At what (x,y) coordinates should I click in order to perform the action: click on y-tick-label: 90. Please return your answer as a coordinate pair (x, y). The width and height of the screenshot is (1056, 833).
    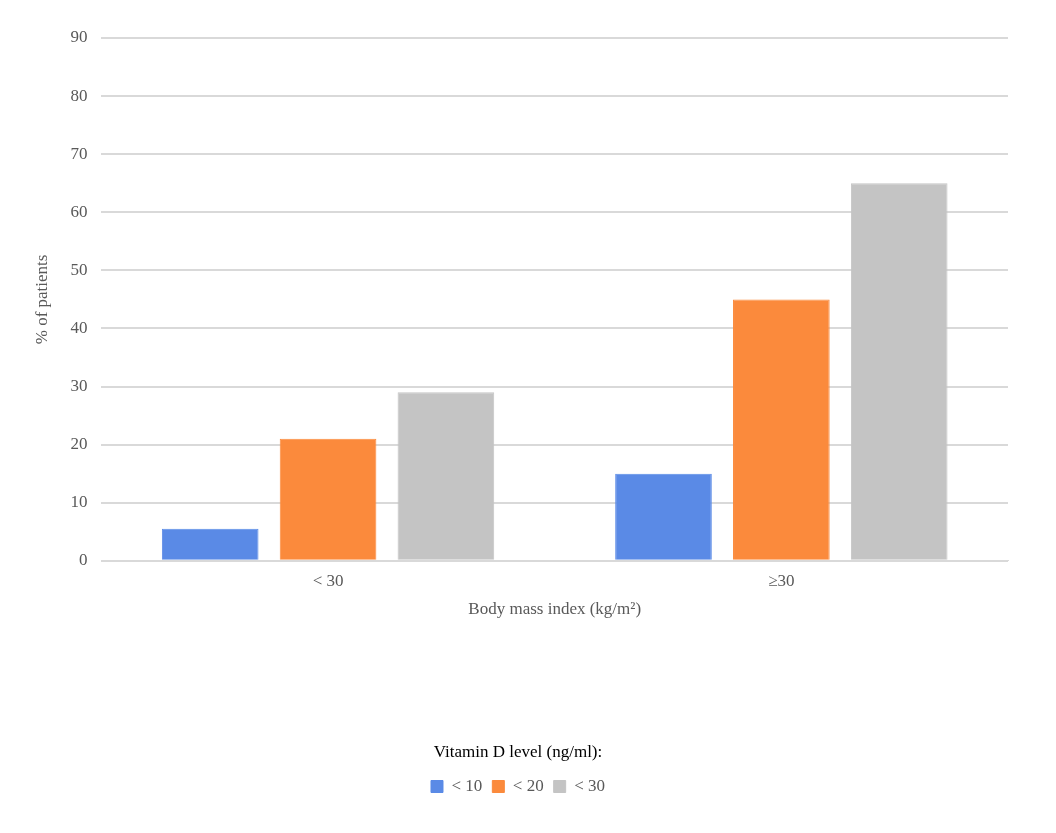
    Looking at the image, I should click on (79, 37).